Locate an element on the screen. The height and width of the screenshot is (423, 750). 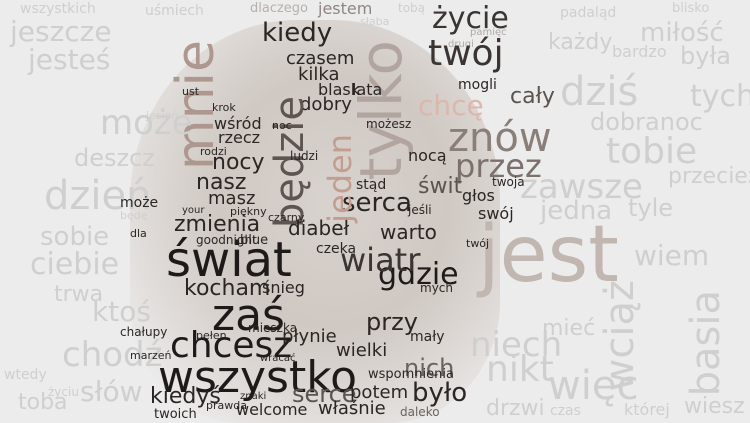
word: toba is located at coordinates (43, 402).